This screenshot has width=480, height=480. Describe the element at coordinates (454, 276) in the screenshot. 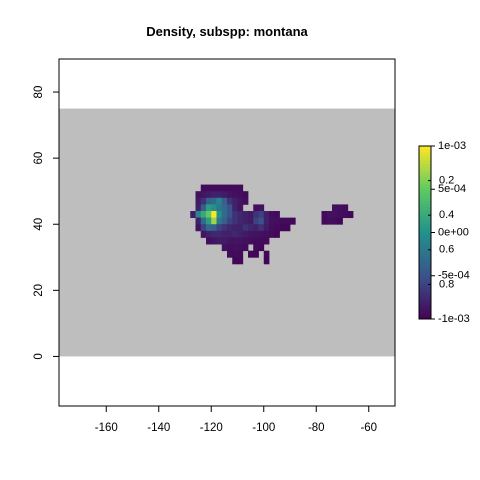

I see `legend-label: -5e-04` at that location.